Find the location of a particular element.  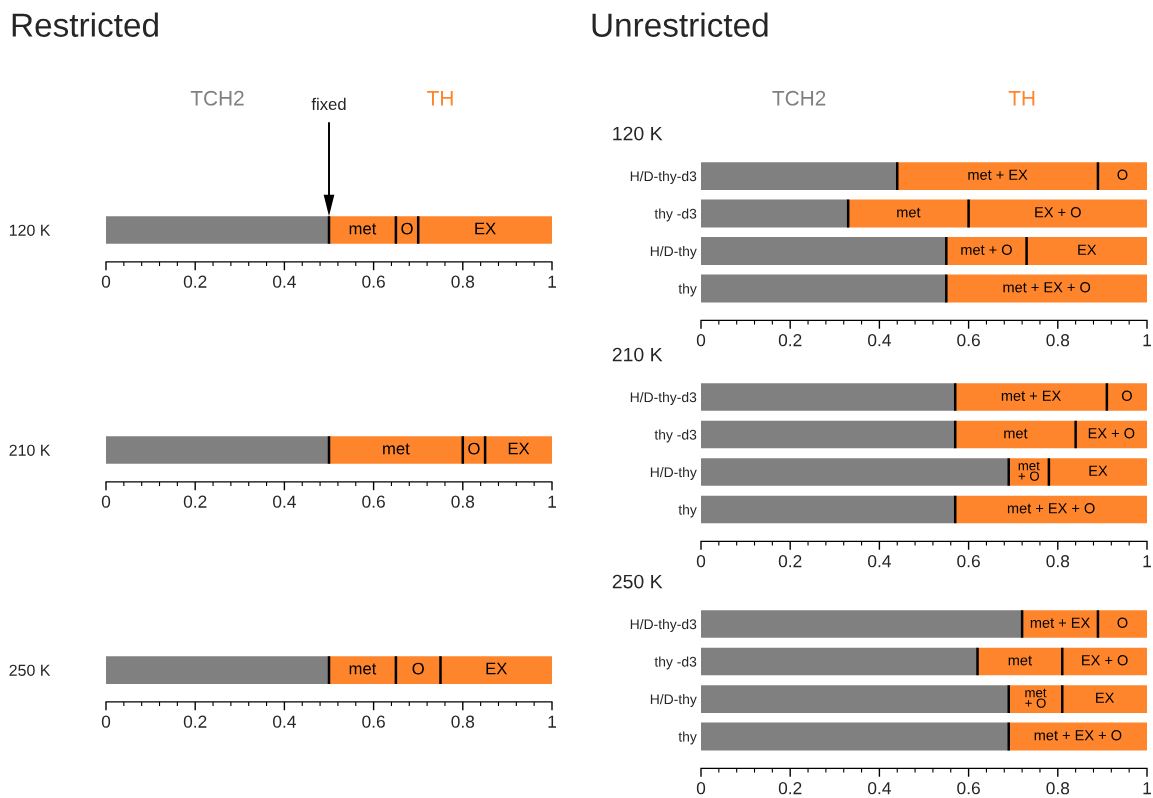

y-tick-label: 250 K is located at coordinates (30, 670).